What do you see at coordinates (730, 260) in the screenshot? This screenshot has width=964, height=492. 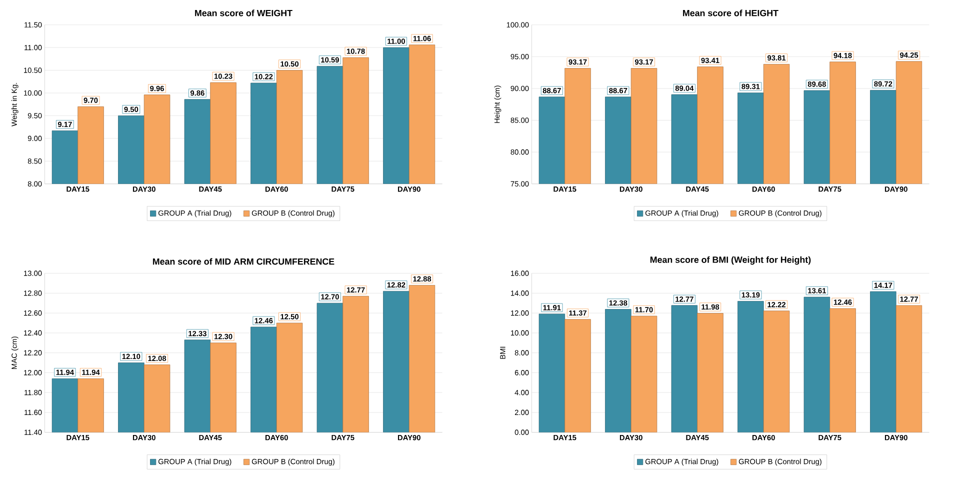 I see `chart-title: Mean score of BMI (Weight for Height)` at bounding box center [730, 260].